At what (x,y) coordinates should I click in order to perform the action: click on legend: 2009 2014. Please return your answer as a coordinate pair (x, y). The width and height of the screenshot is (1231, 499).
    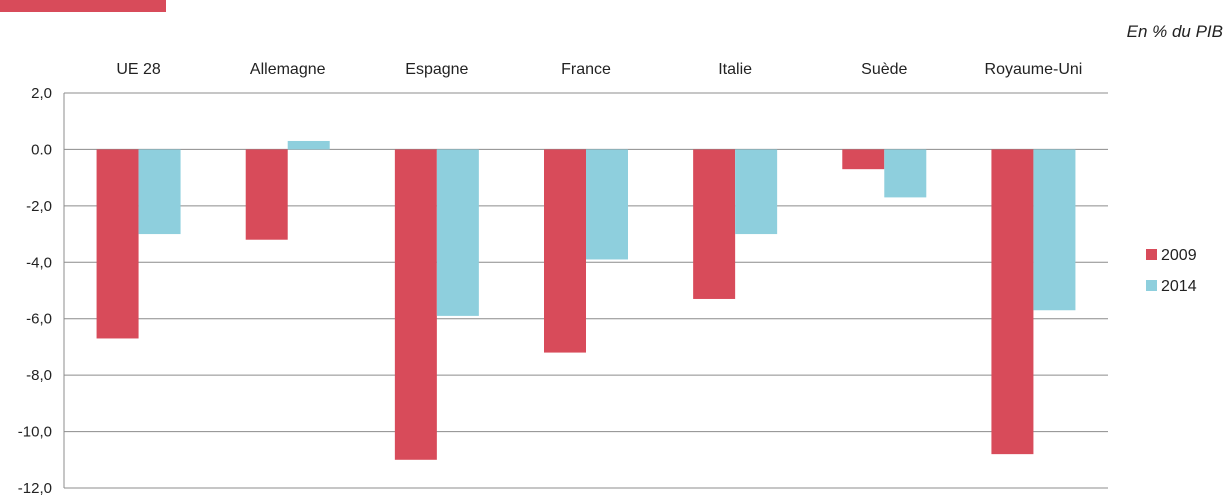
    Looking at the image, I should click on (1171, 271).